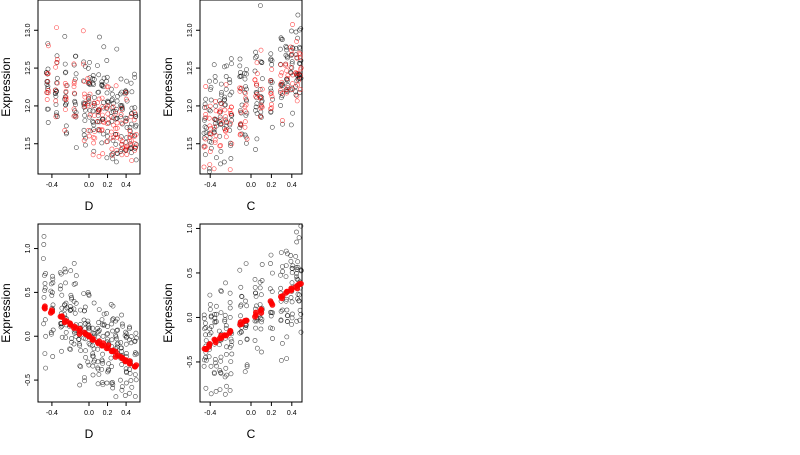  I want to click on y-tick-label: 12.5, so click(190, 68).